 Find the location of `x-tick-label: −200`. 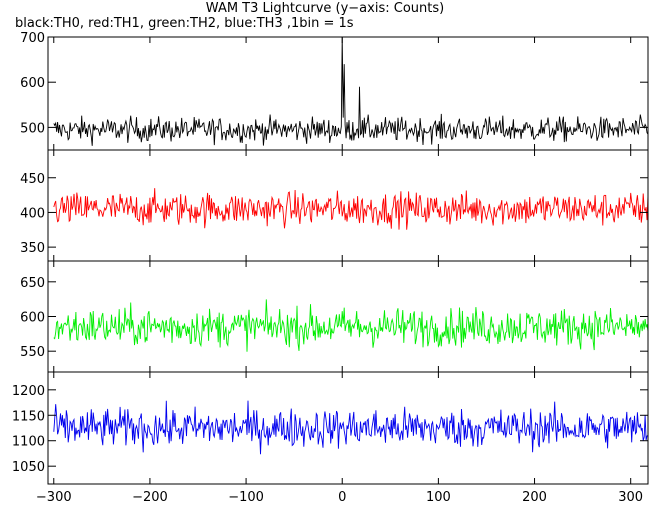

x-tick-label: −200 is located at coordinates (150, 497).